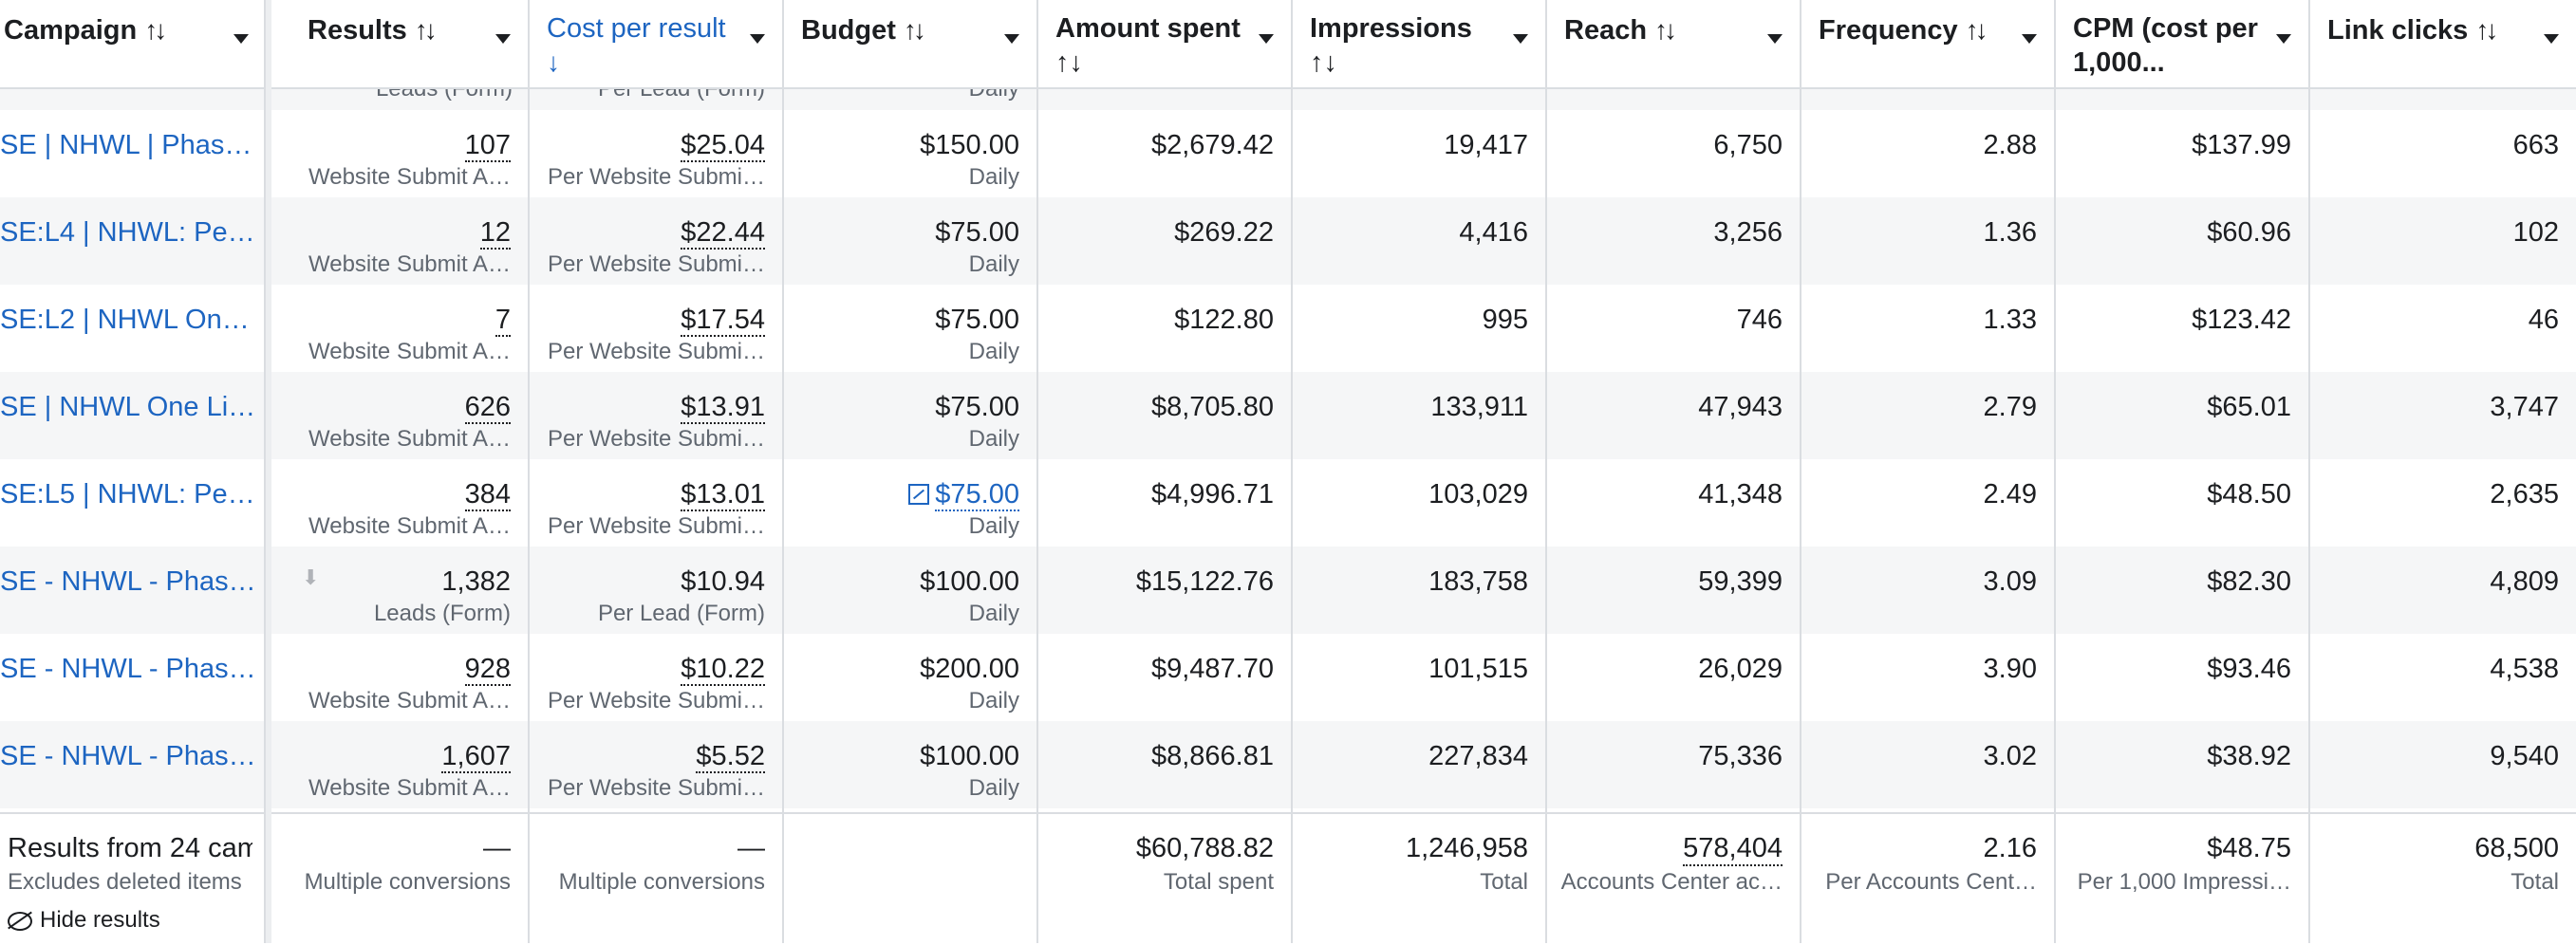 The height and width of the screenshot is (945, 2576). What do you see at coordinates (2242, 145) in the screenshot?
I see `cpm-value: $137.99` at bounding box center [2242, 145].